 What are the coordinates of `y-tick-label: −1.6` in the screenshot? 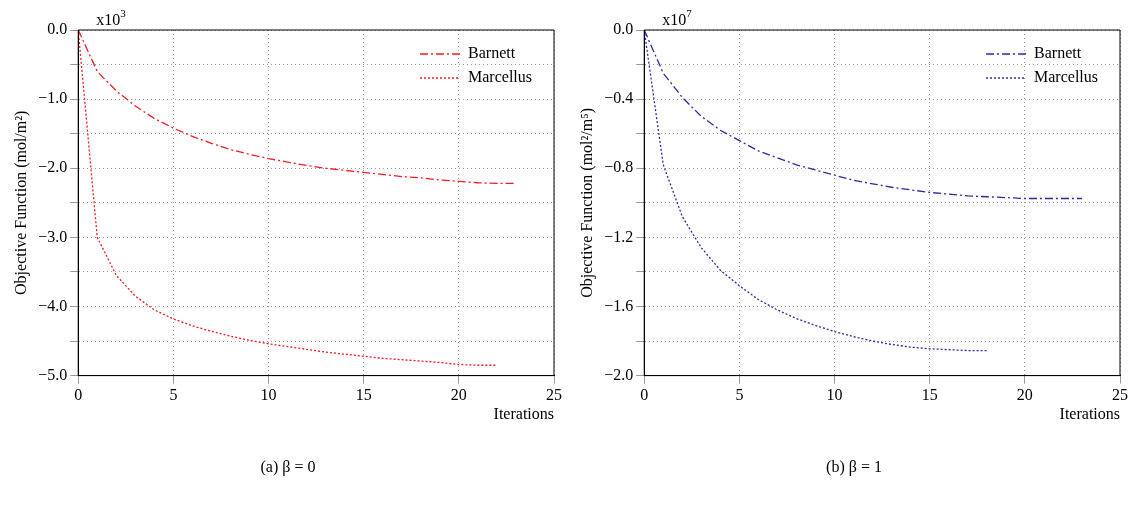 It's located at (619, 305).